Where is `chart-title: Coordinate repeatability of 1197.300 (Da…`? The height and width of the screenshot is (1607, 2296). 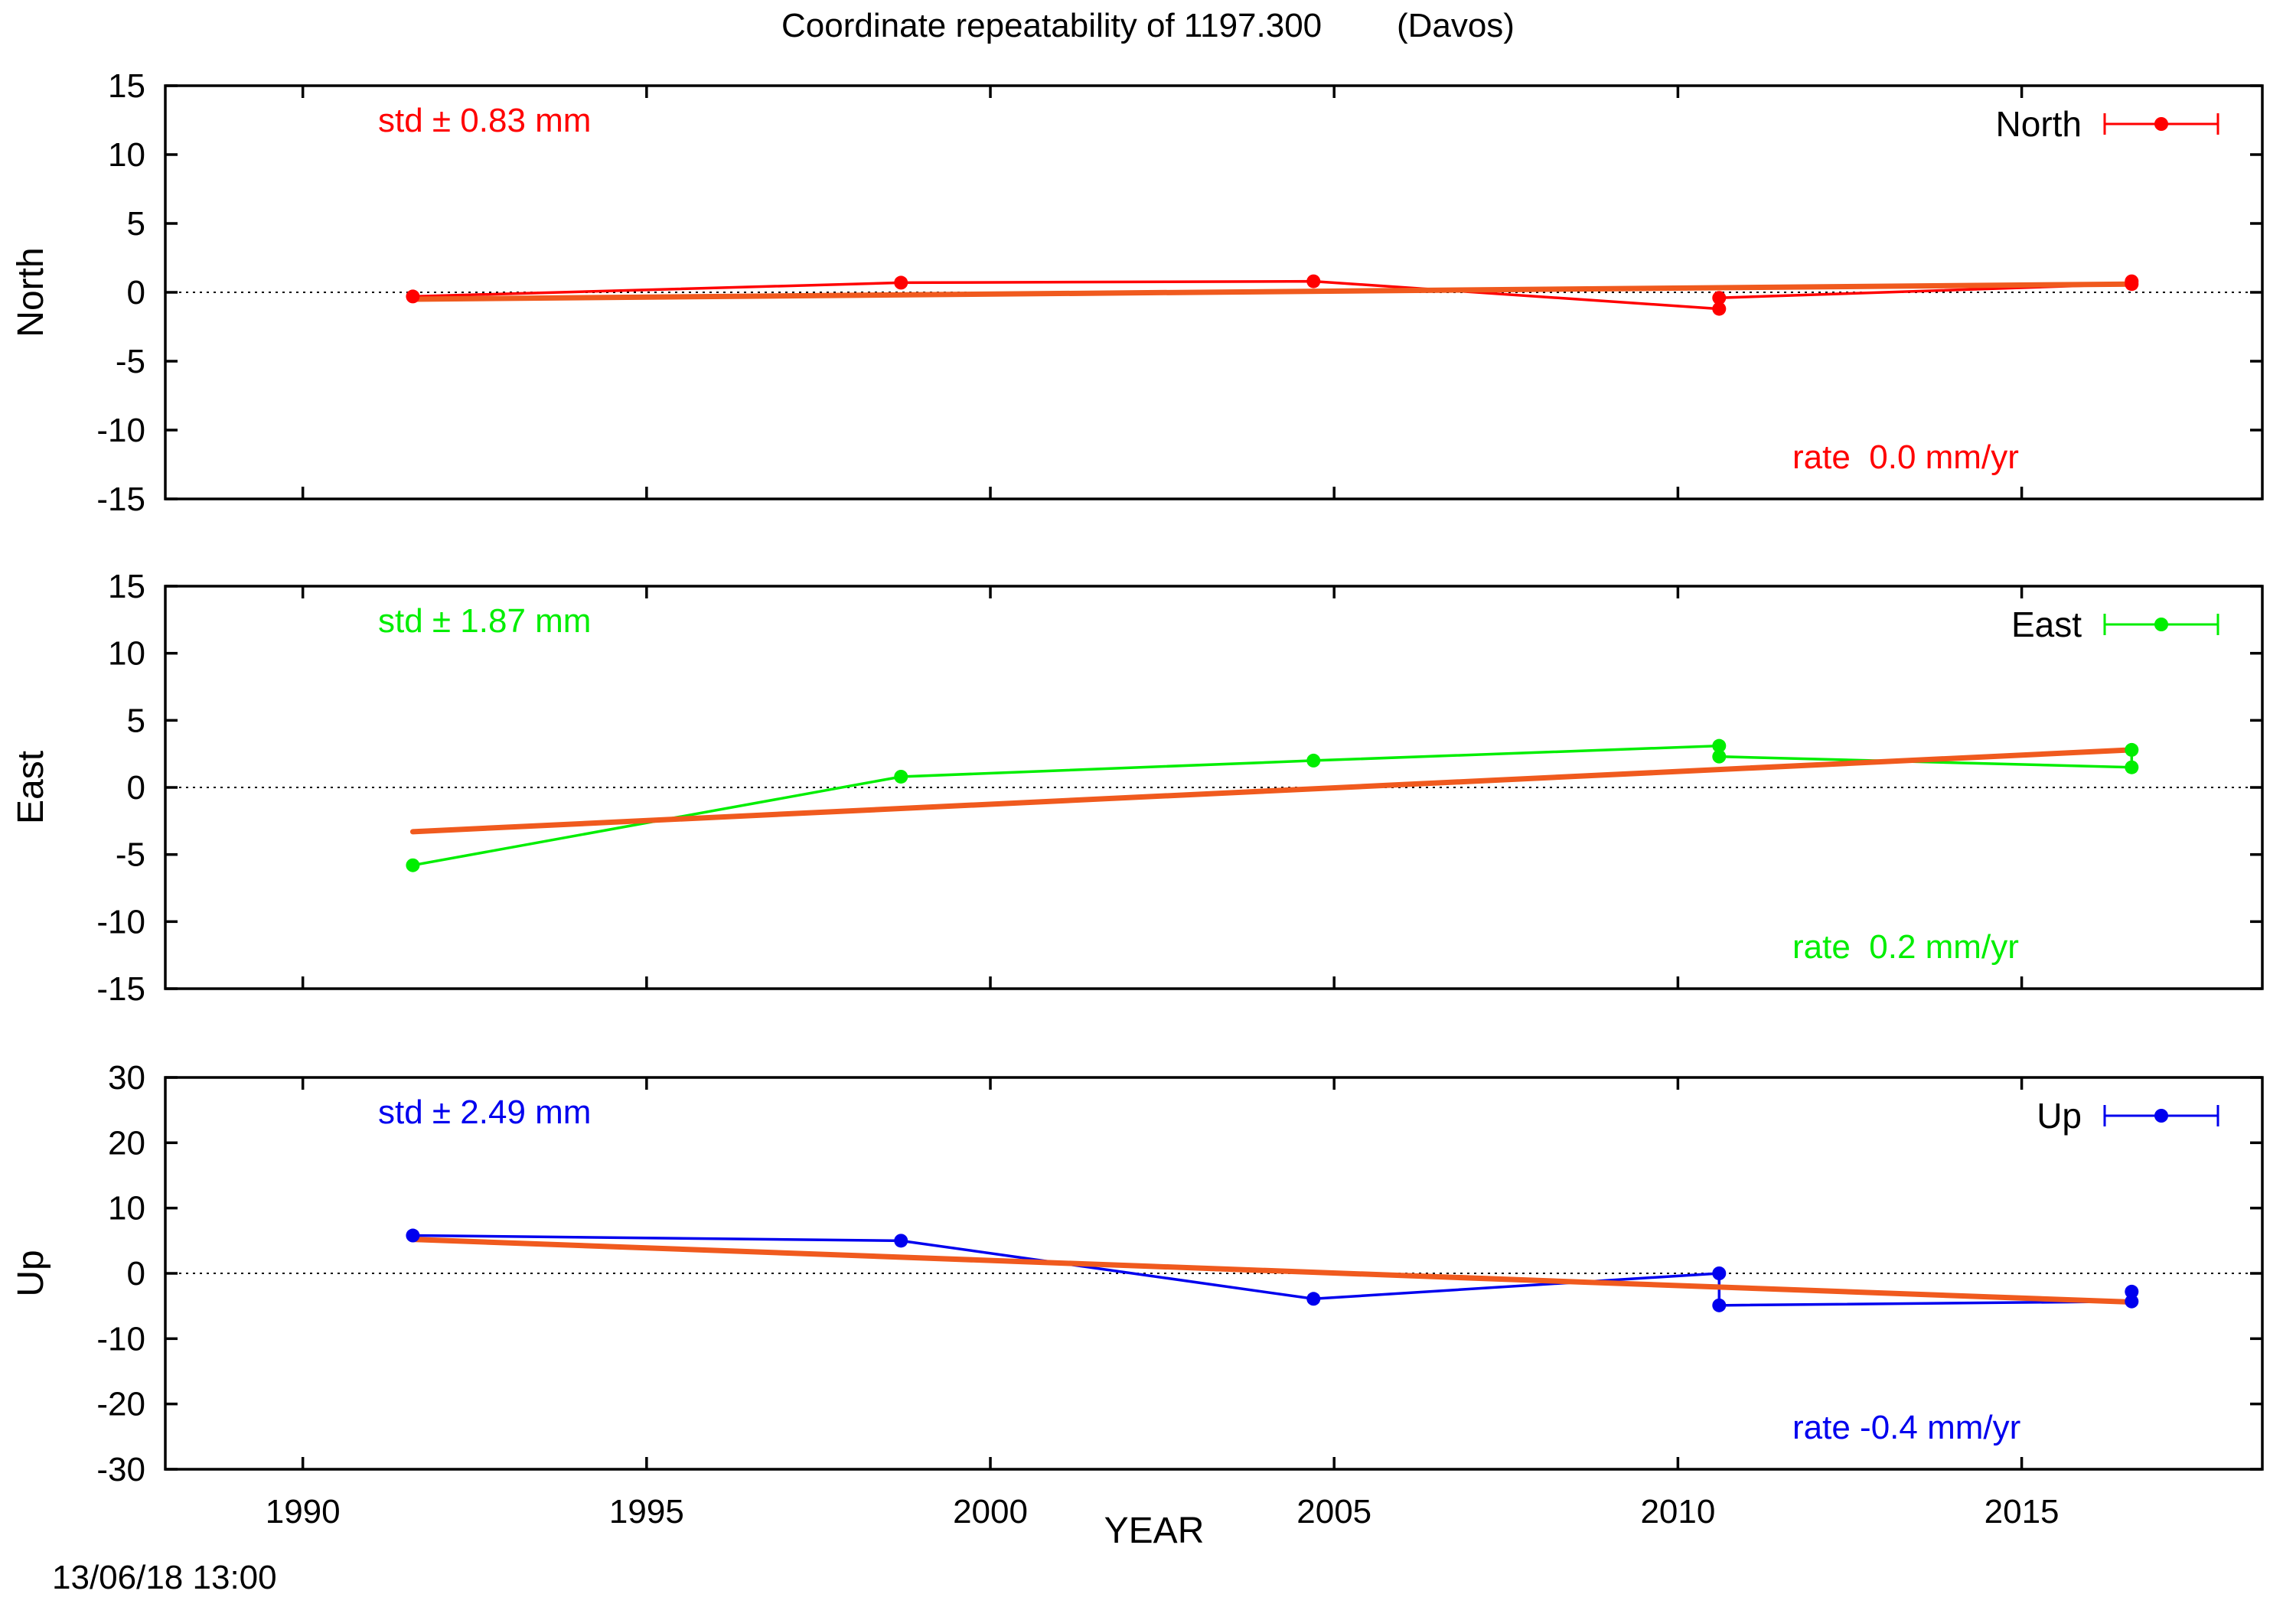
chart-title: Coordinate repeatability of 1197.300 (Da… is located at coordinates (1148, 26).